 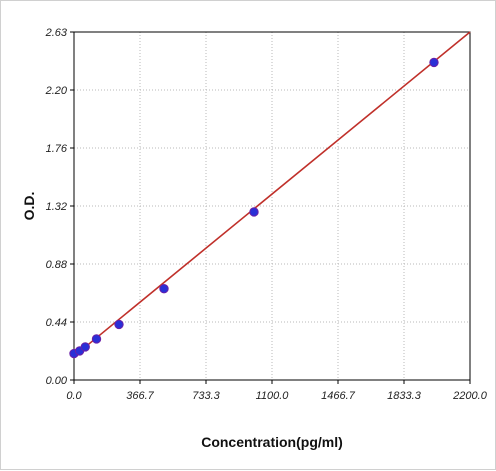 I want to click on x-tick-label: 1100.0, so click(x=273, y=396).